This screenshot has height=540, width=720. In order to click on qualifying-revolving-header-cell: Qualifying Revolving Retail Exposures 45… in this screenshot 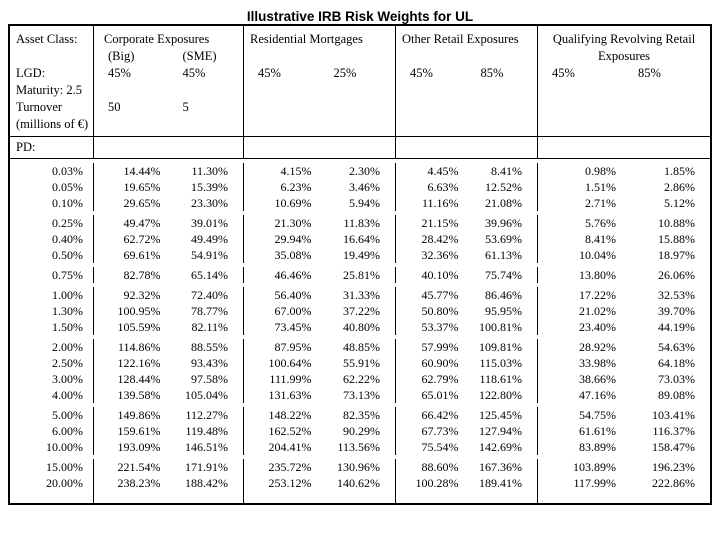, I will do `click(623, 81)`.